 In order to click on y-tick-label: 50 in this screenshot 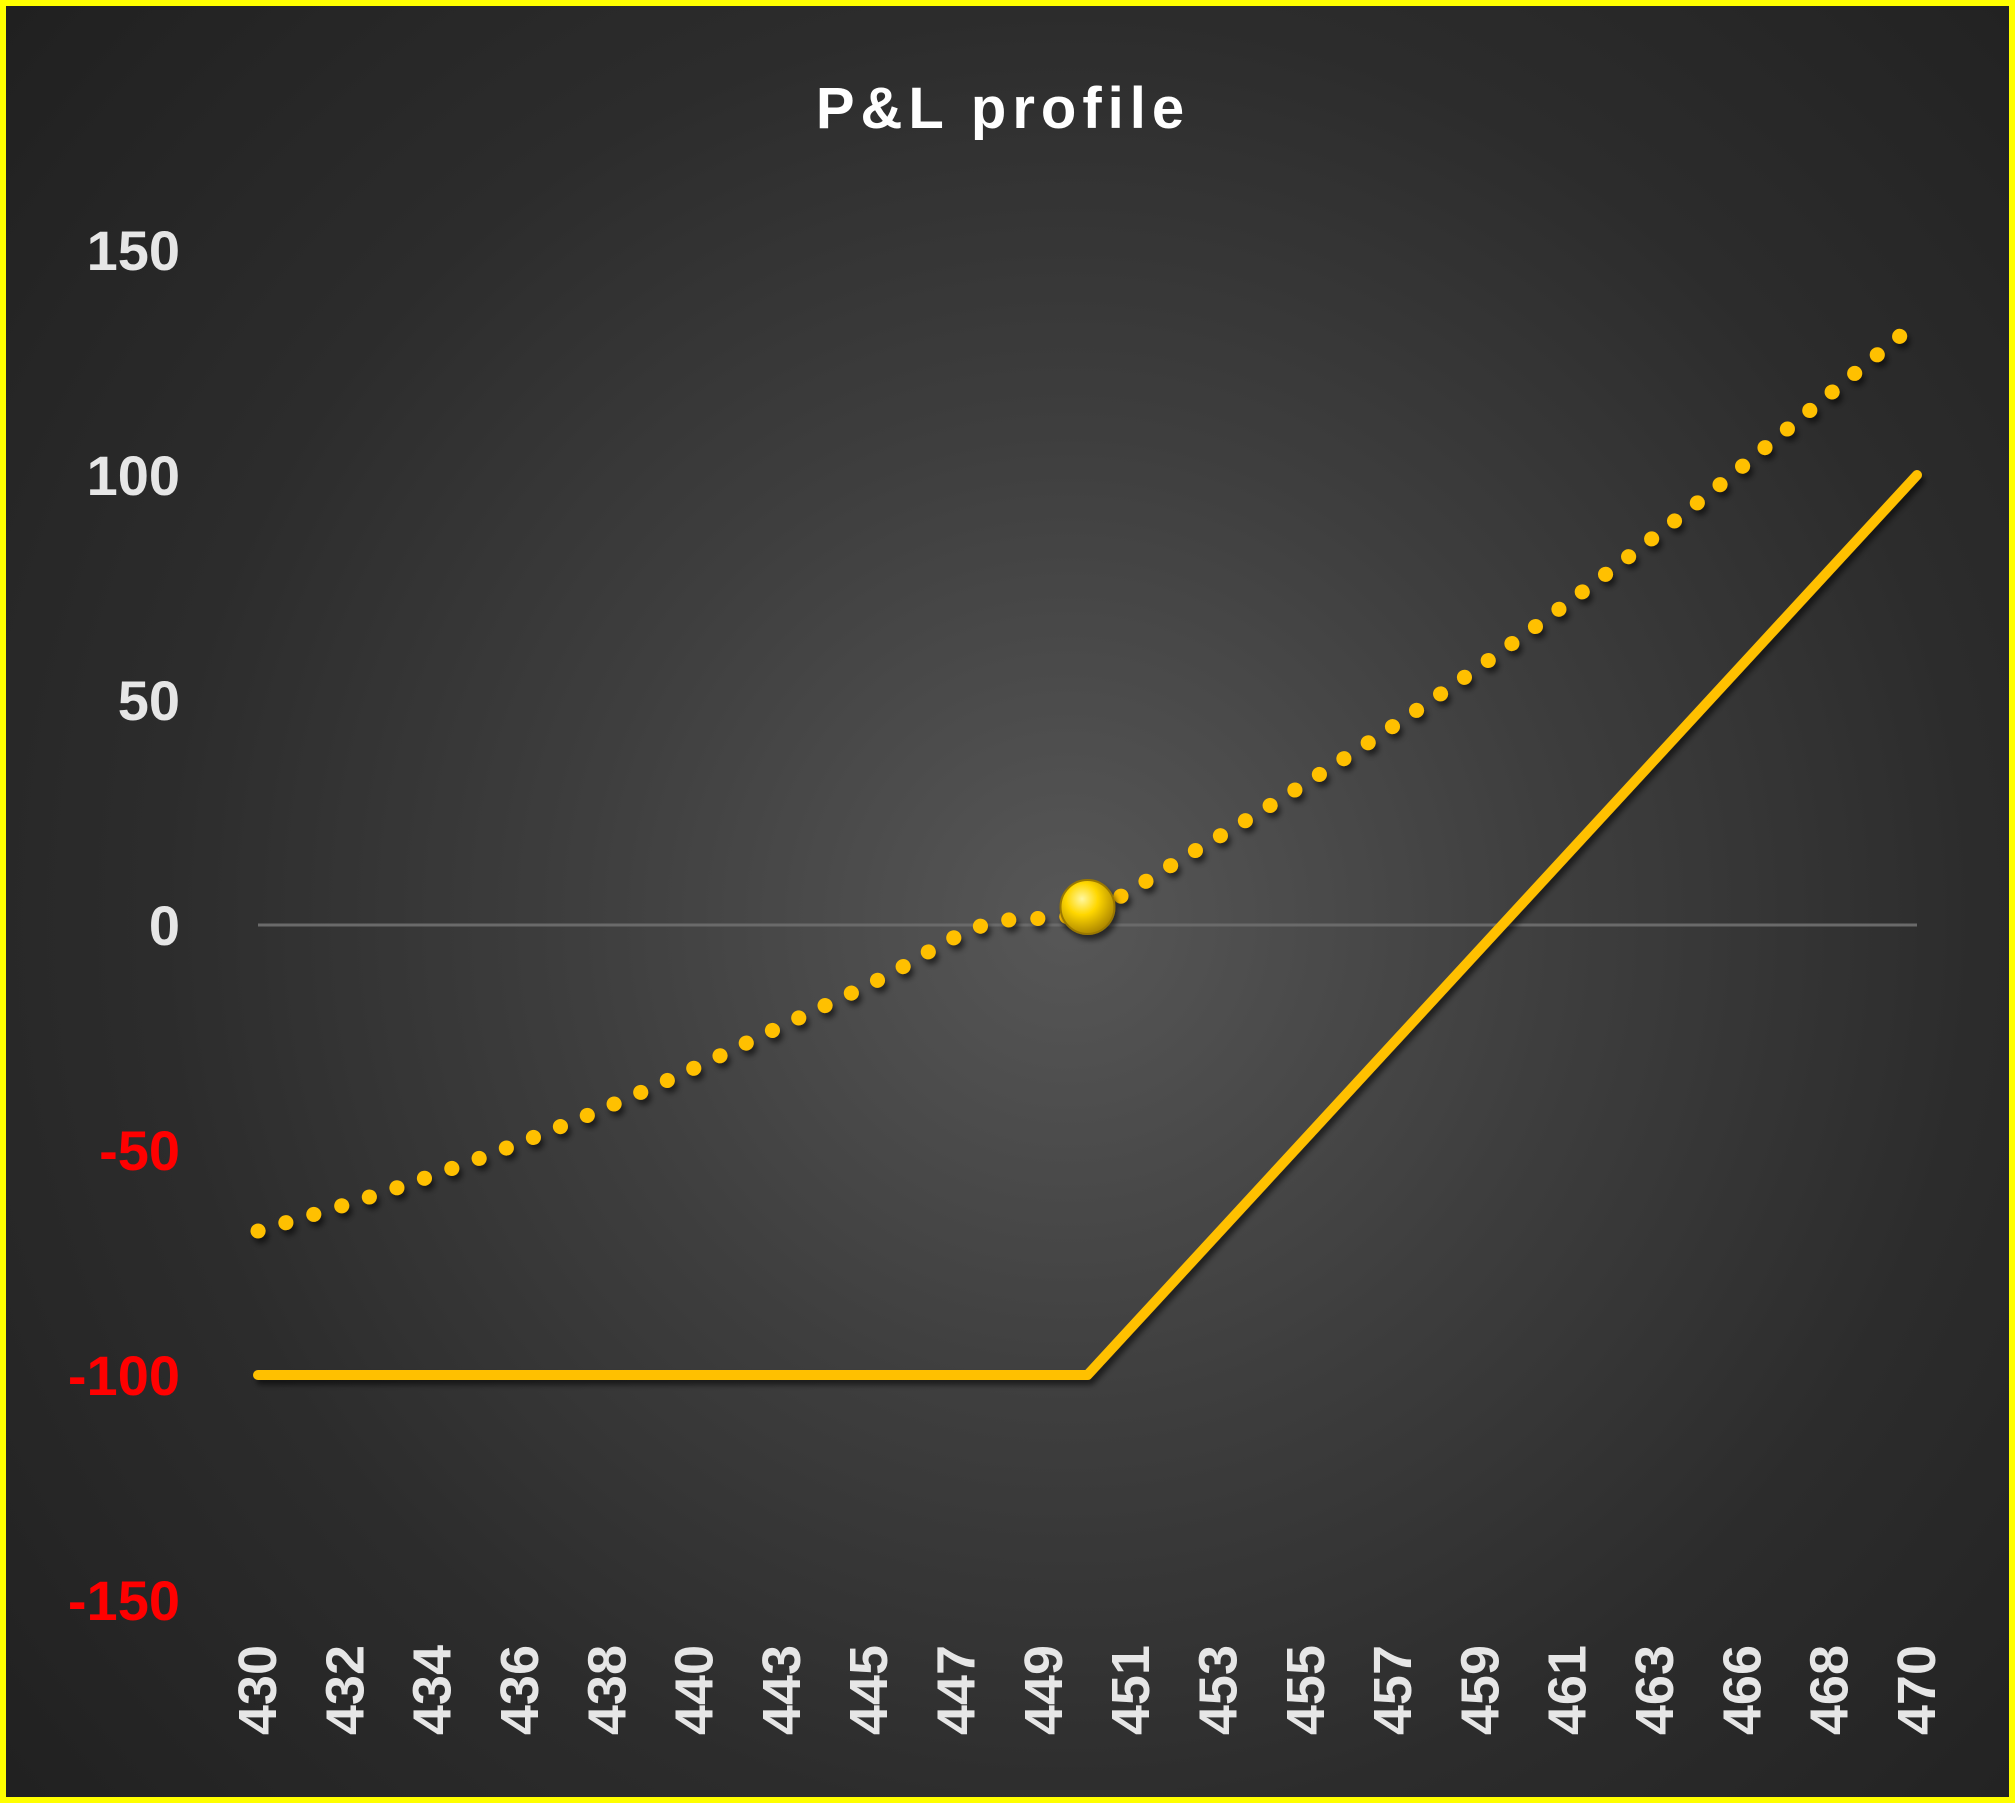, I will do `click(149, 700)`.